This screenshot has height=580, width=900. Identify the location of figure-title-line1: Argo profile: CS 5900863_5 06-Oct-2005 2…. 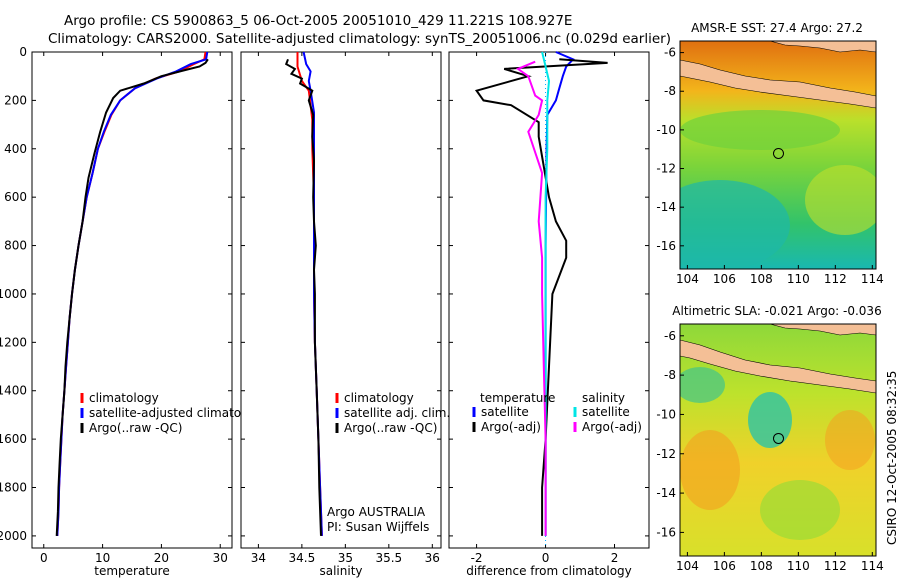
(318, 21).